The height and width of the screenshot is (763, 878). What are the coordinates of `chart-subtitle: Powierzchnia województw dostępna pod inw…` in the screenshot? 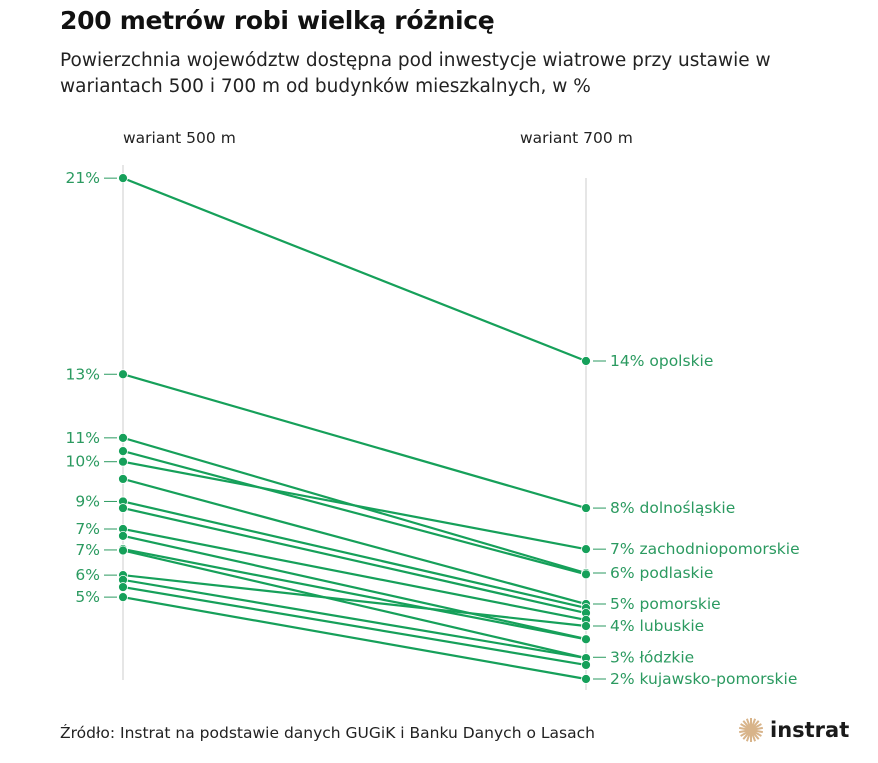 It's located at (415, 73).